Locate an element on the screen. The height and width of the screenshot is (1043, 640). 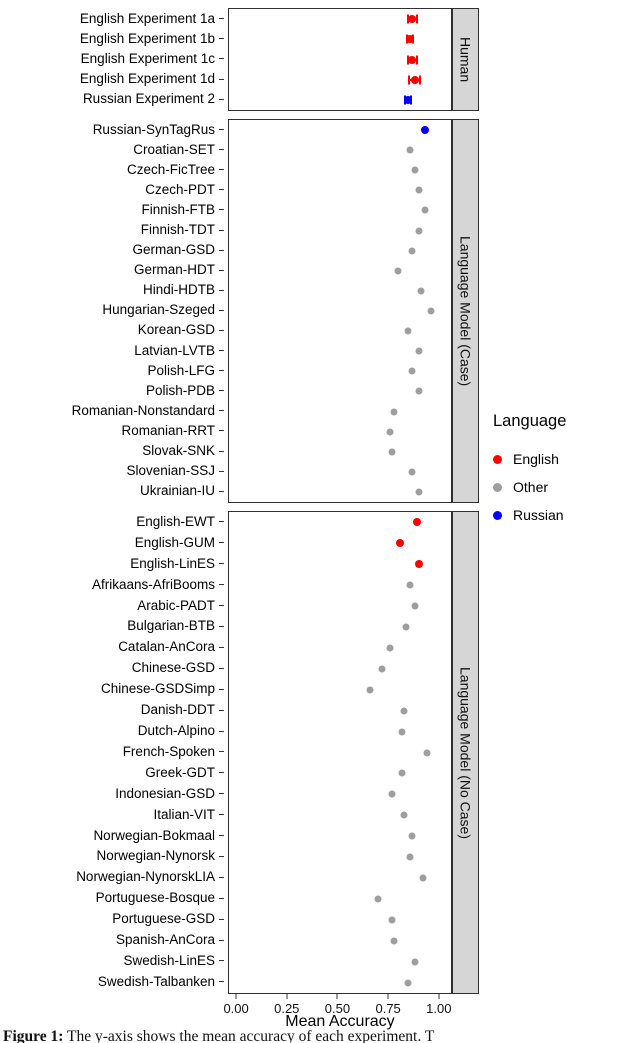
y-tick-label: Norwegian-Bokmaal is located at coordinates (113, 835).